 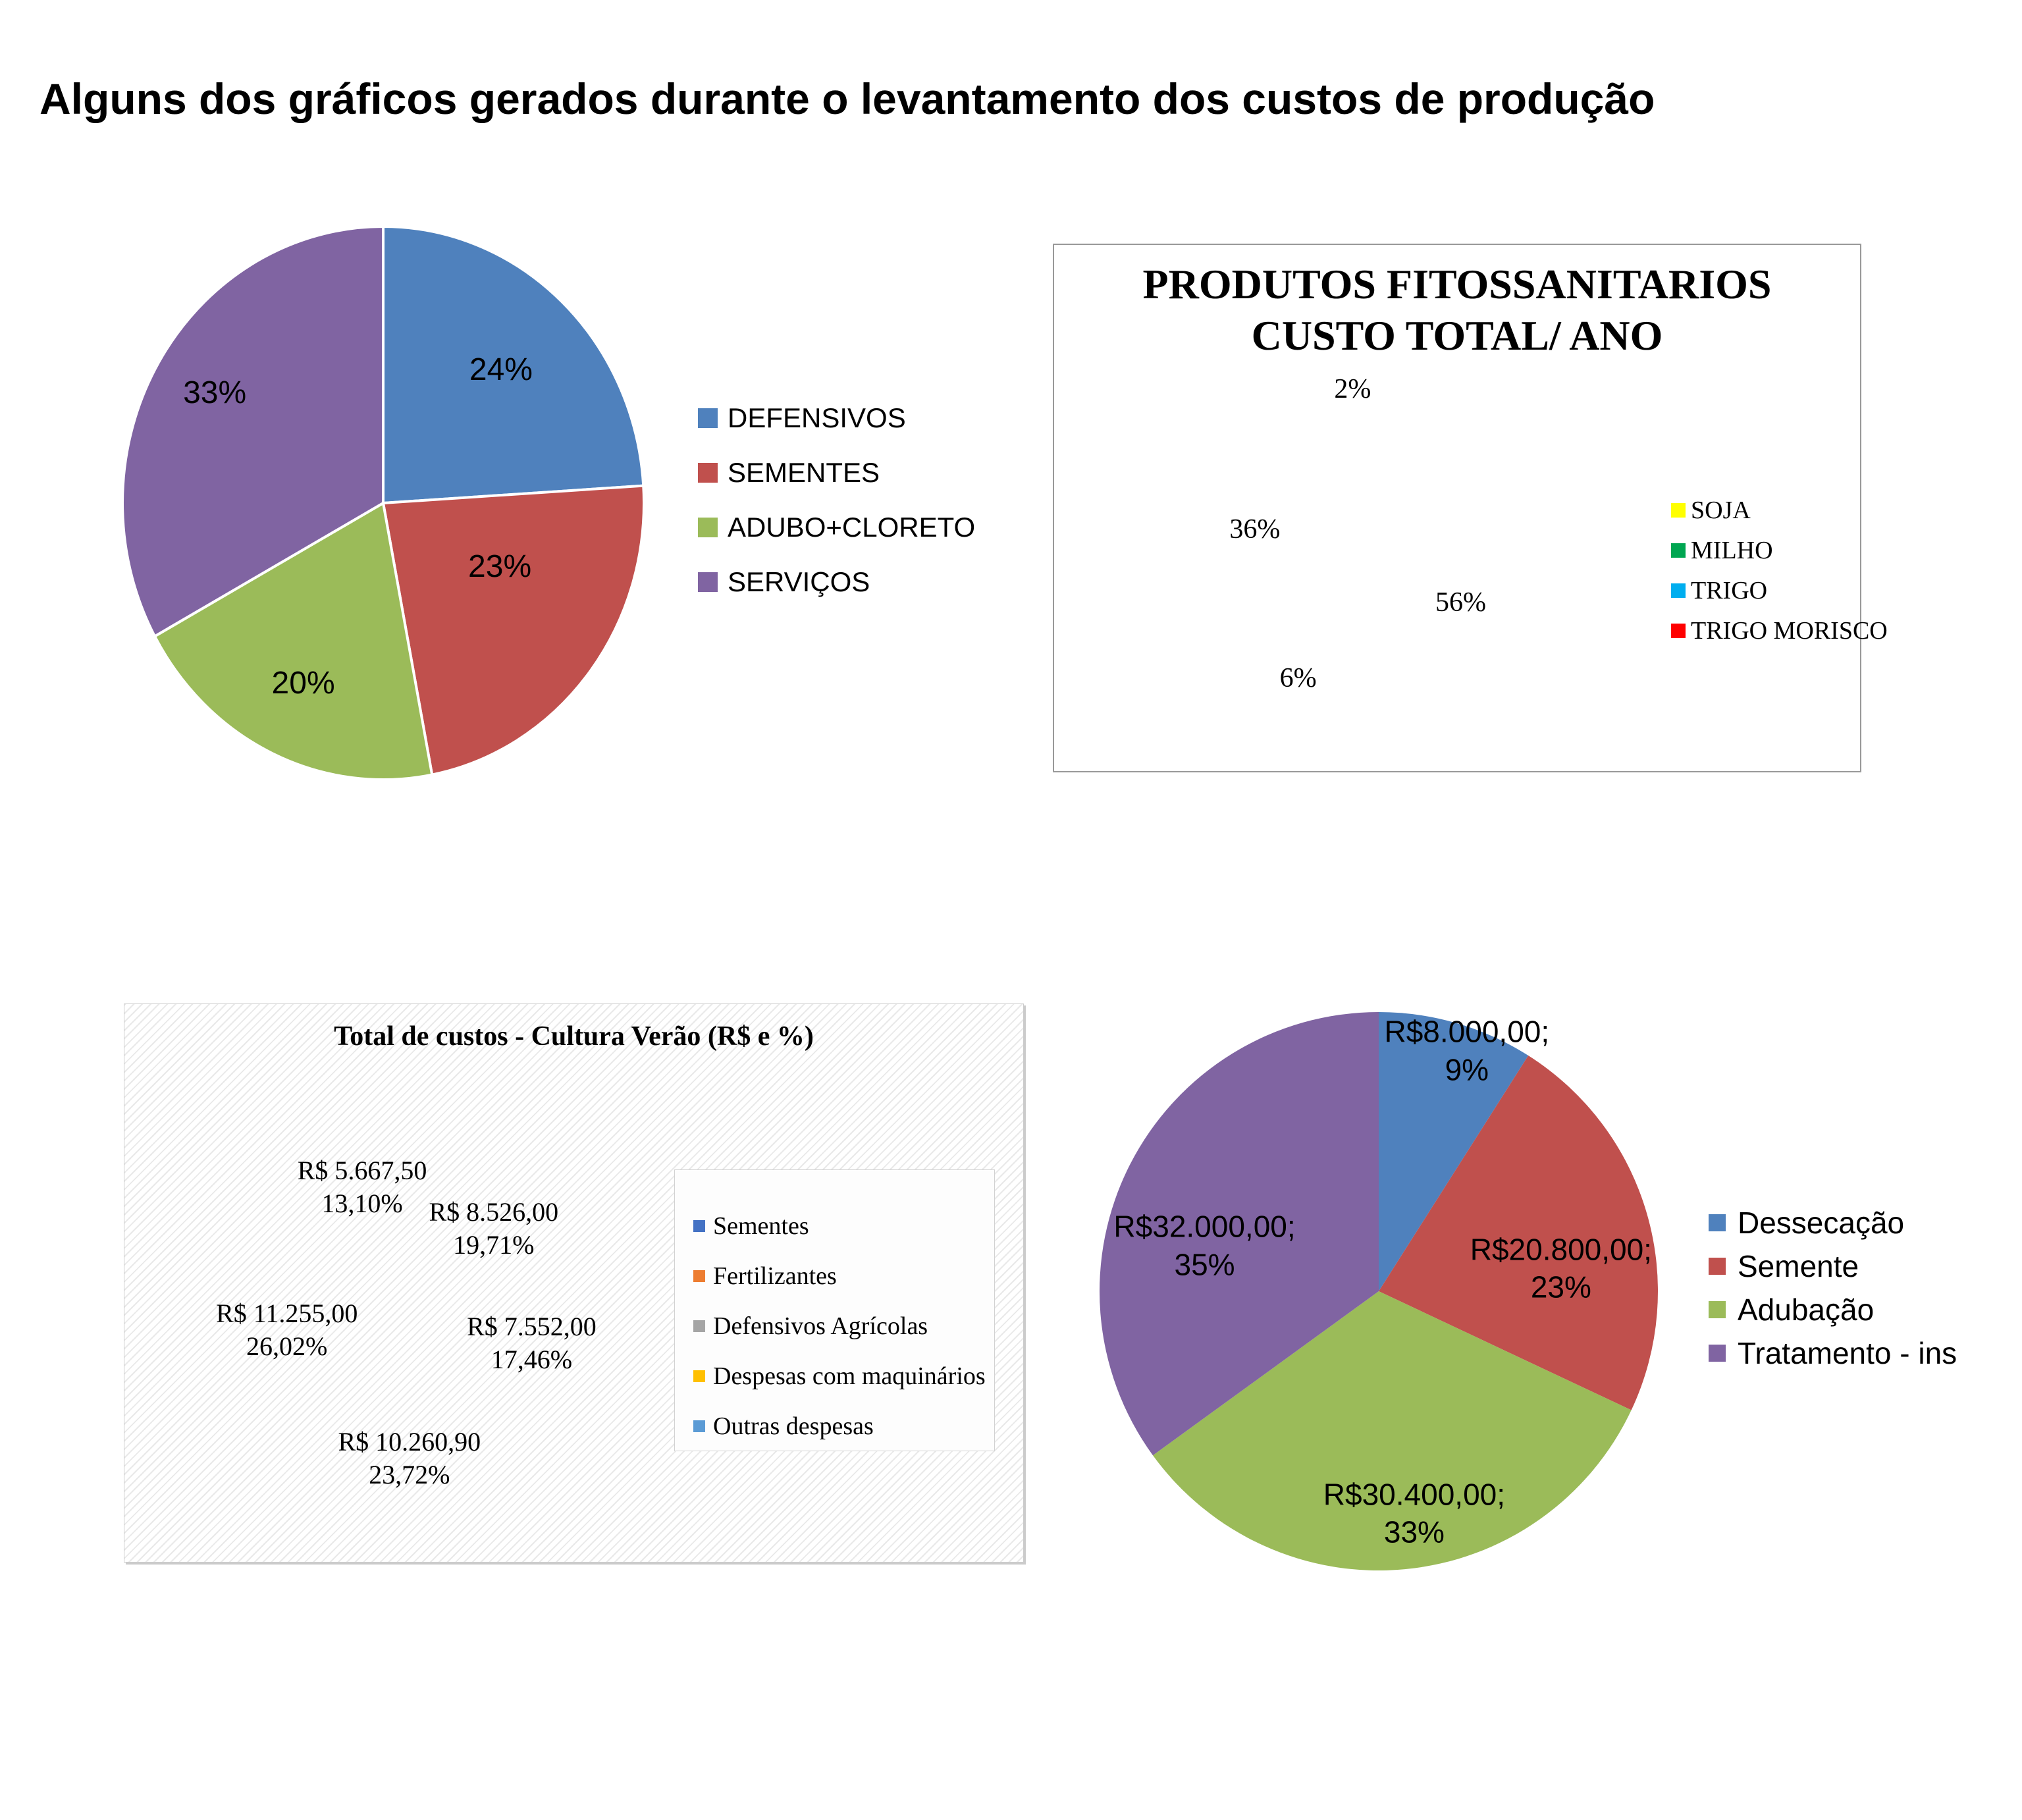 What do you see at coordinates (852, 527) in the screenshot?
I see `legend-label: ADUBO+CLORETO` at bounding box center [852, 527].